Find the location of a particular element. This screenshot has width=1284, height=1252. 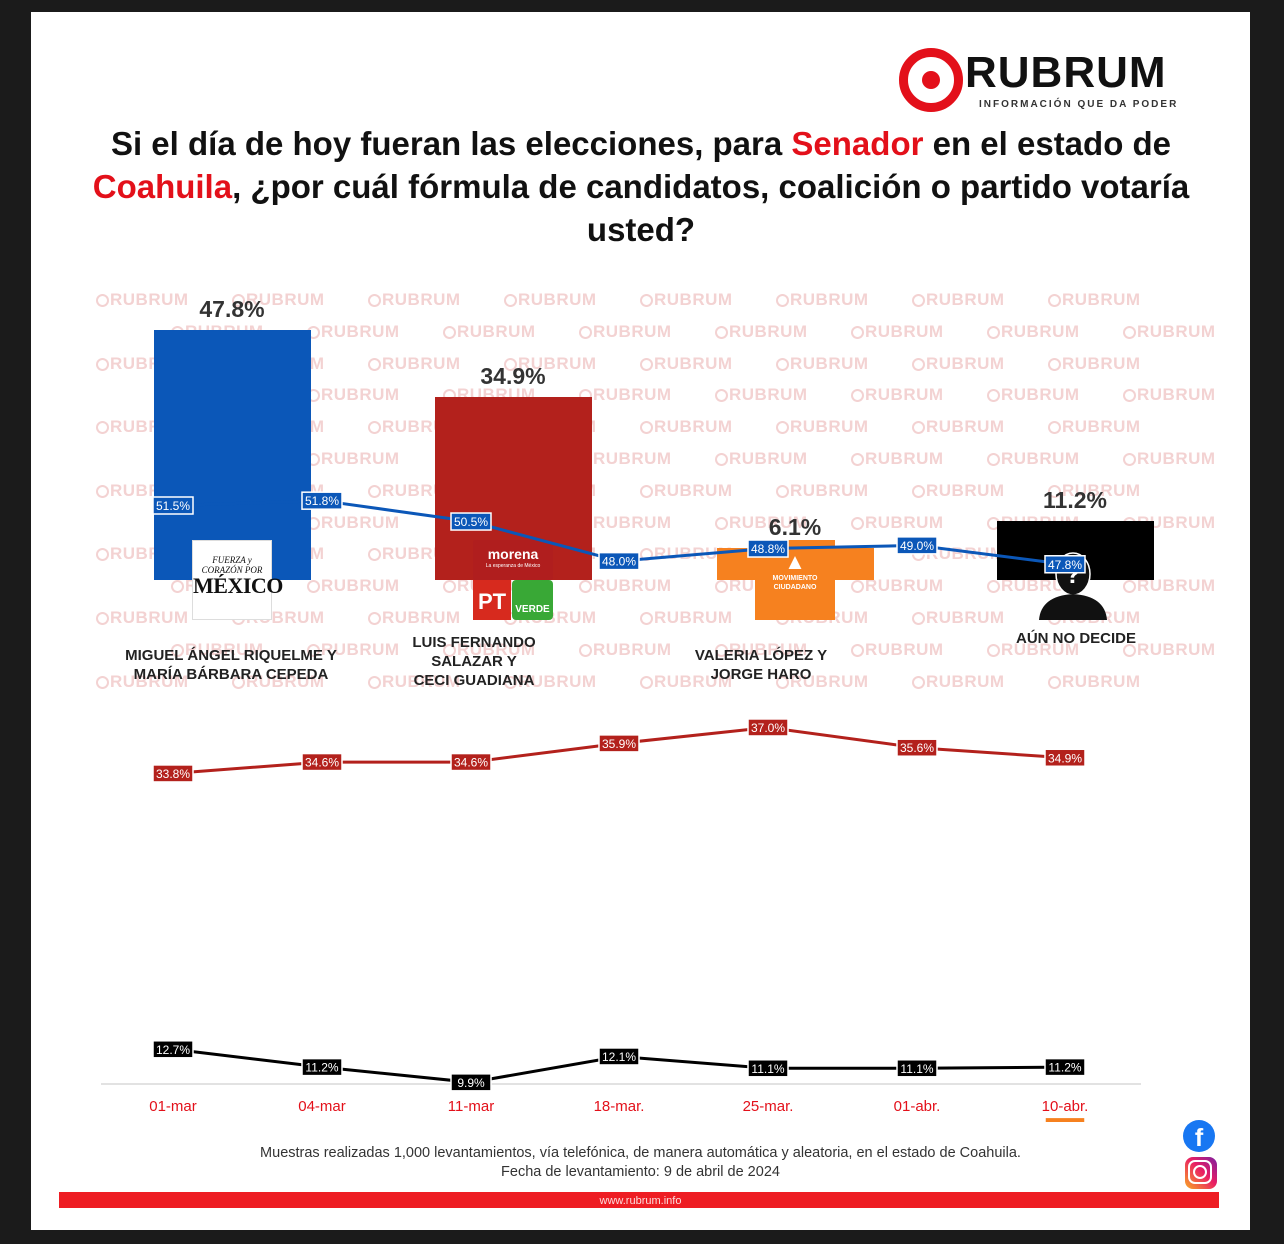

data-point-label: 11.1% is located at coordinates (917, 1068).